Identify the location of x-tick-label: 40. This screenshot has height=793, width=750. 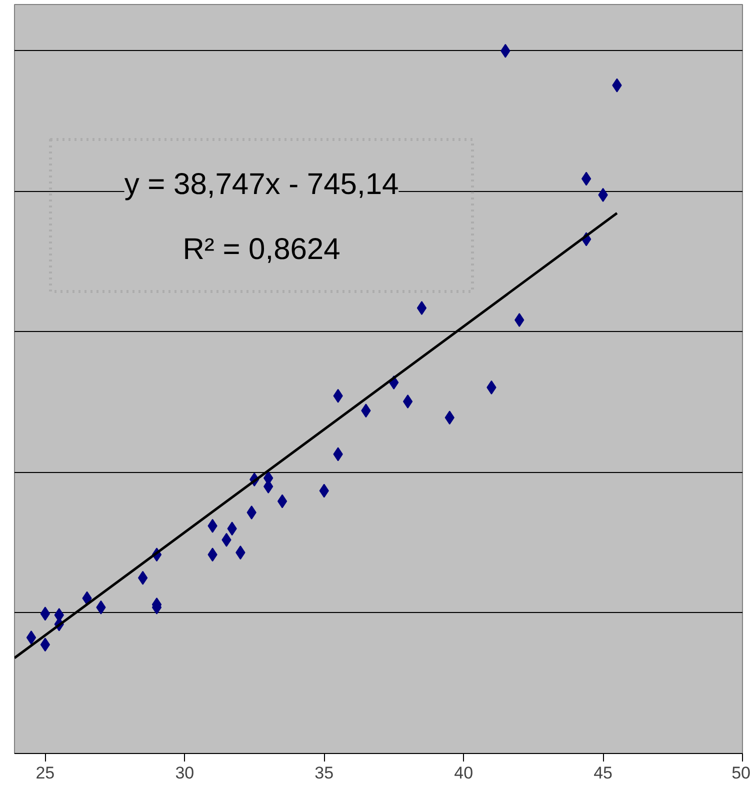
(464, 773).